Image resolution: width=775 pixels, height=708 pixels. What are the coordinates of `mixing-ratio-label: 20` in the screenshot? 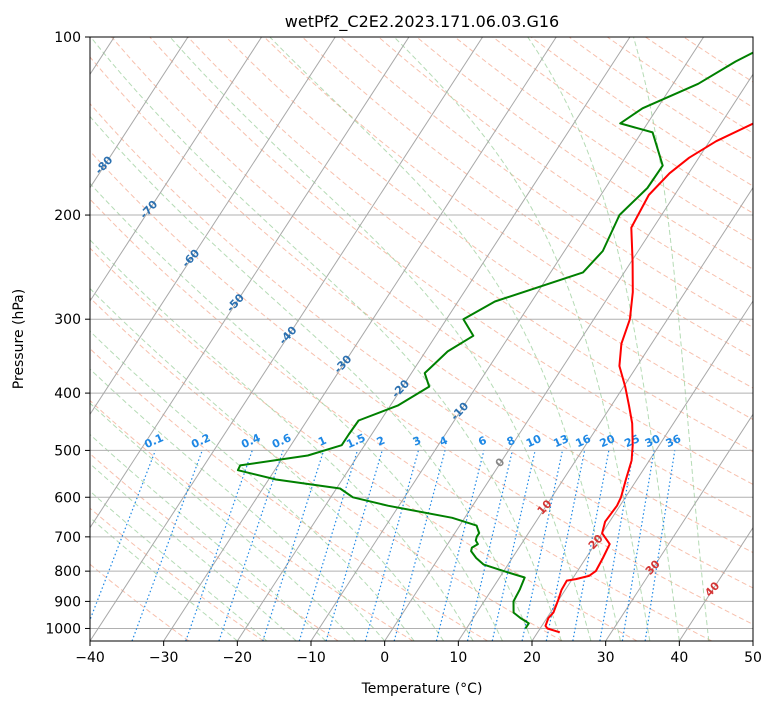 It's located at (608, 441).